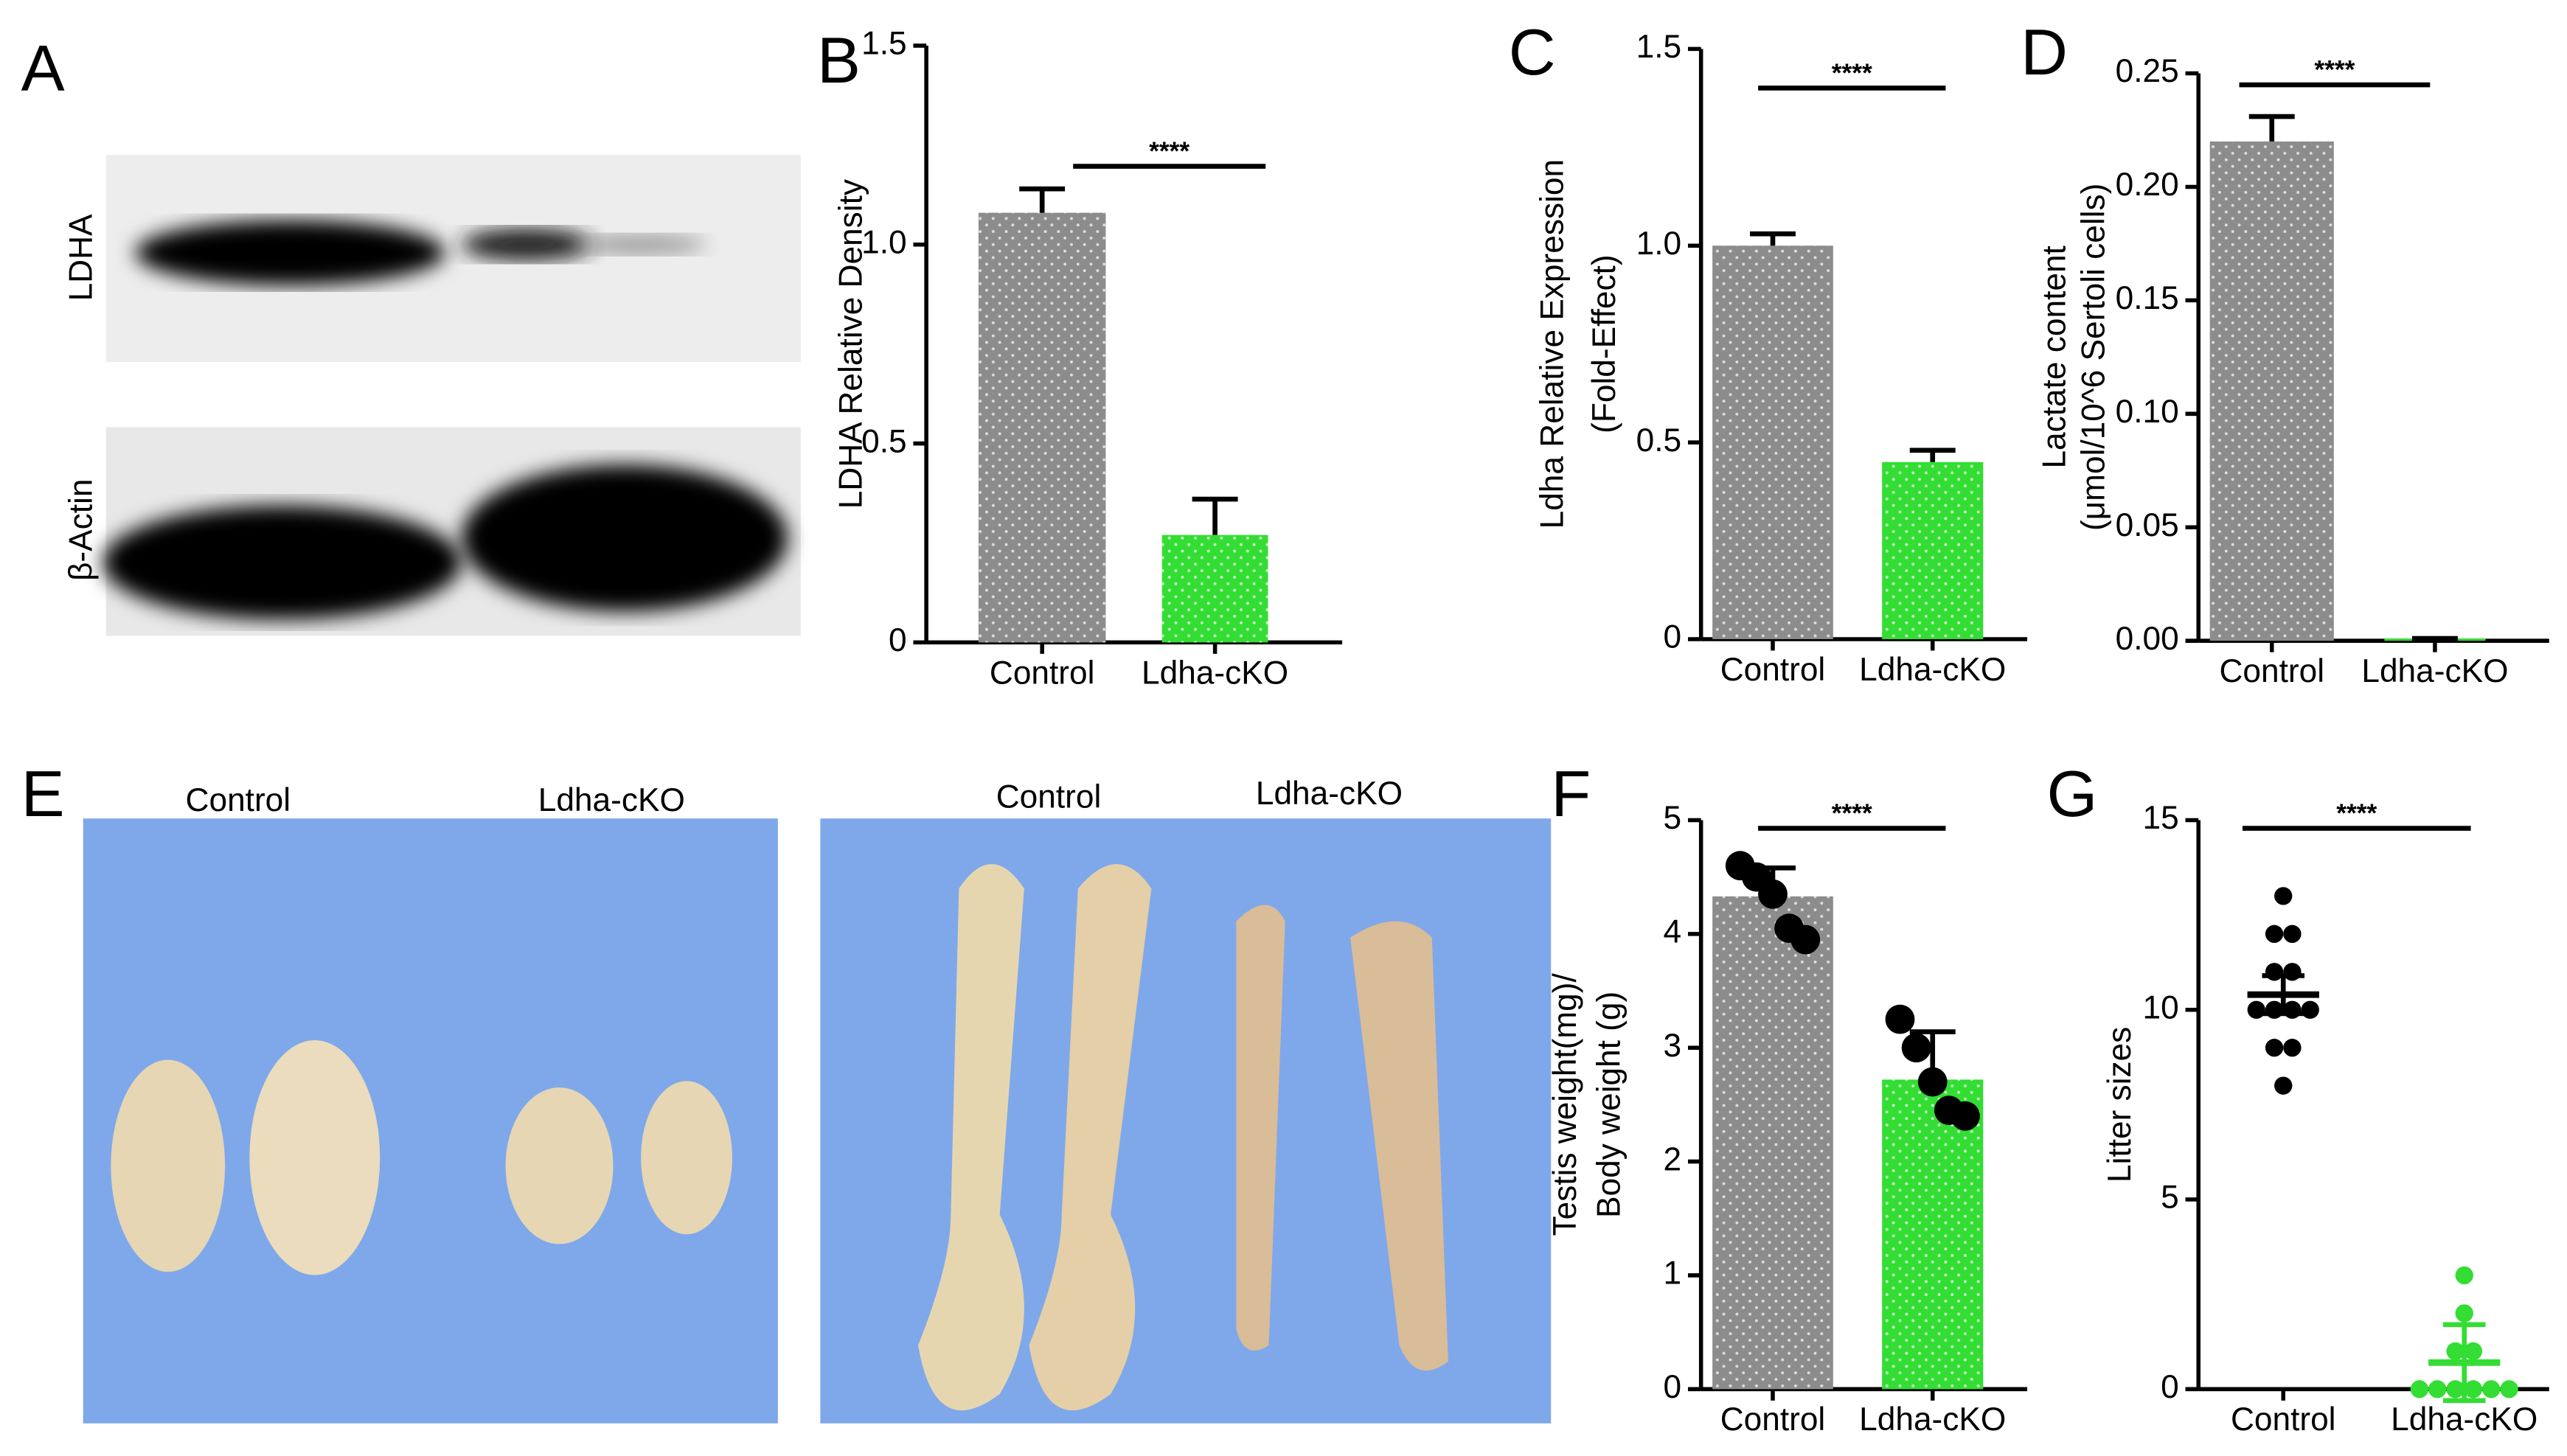  What do you see at coordinates (2147, 412) in the screenshot?
I see `y-tick-label: 0.10` at bounding box center [2147, 412].